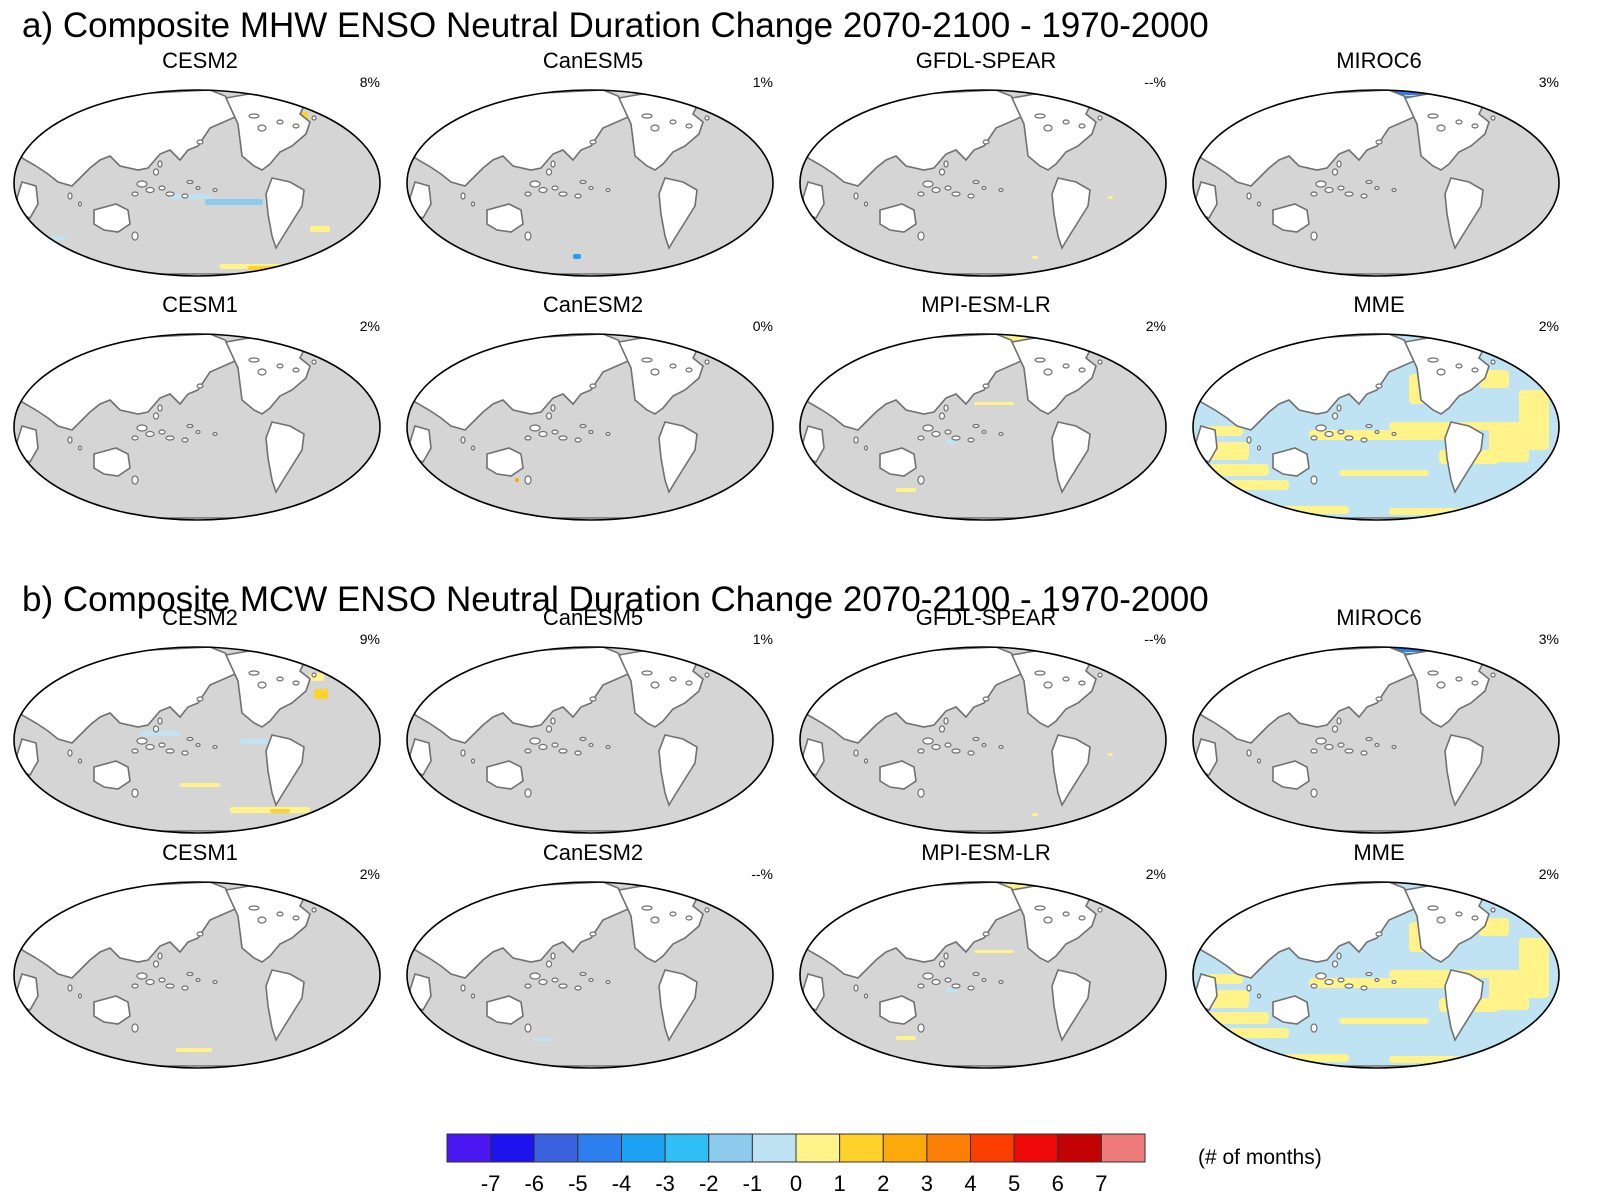 The width and height of the screenshot is (1620, 1199). I want to click on panel-model-name: CESM1, so click(200, 852).